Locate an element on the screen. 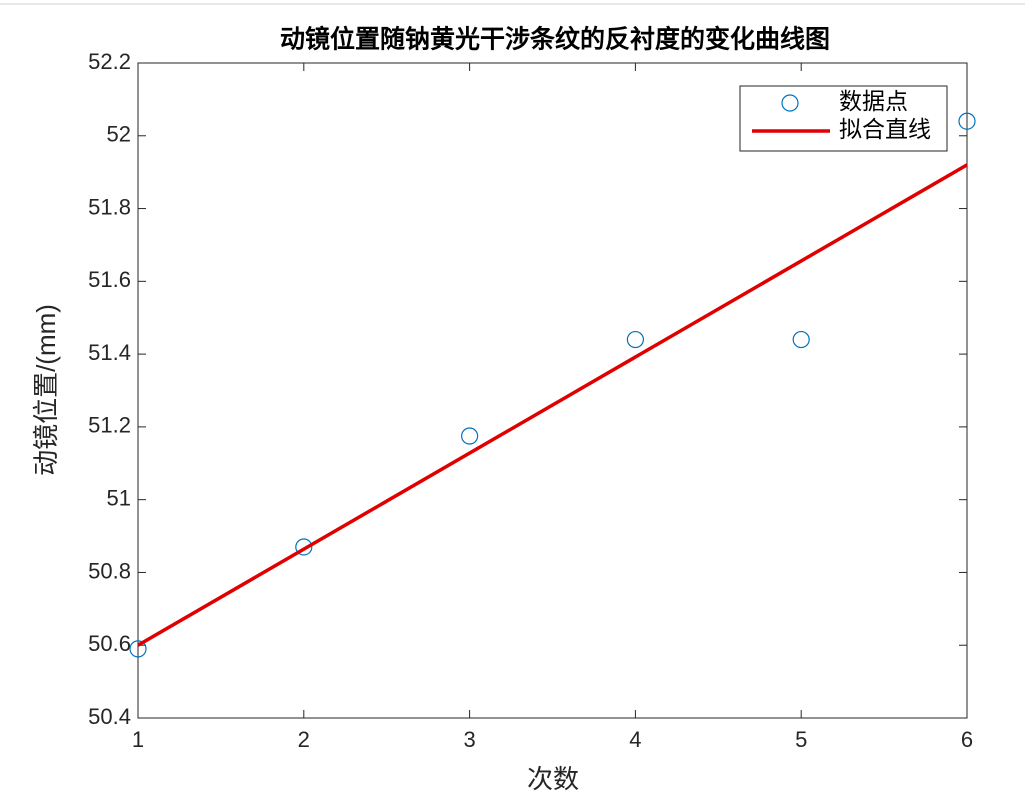 This screenshot has width=1025, height=804. y-tick-label: 50.6 is located at coordinates (109, 643).